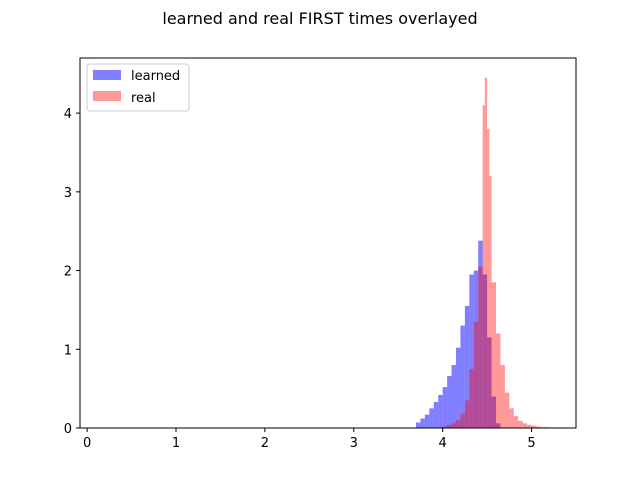  Describe the element at coordinates (319, 18) in the screenshot. I see `chart-title: learned and real FIRST times overlayed` at that location.